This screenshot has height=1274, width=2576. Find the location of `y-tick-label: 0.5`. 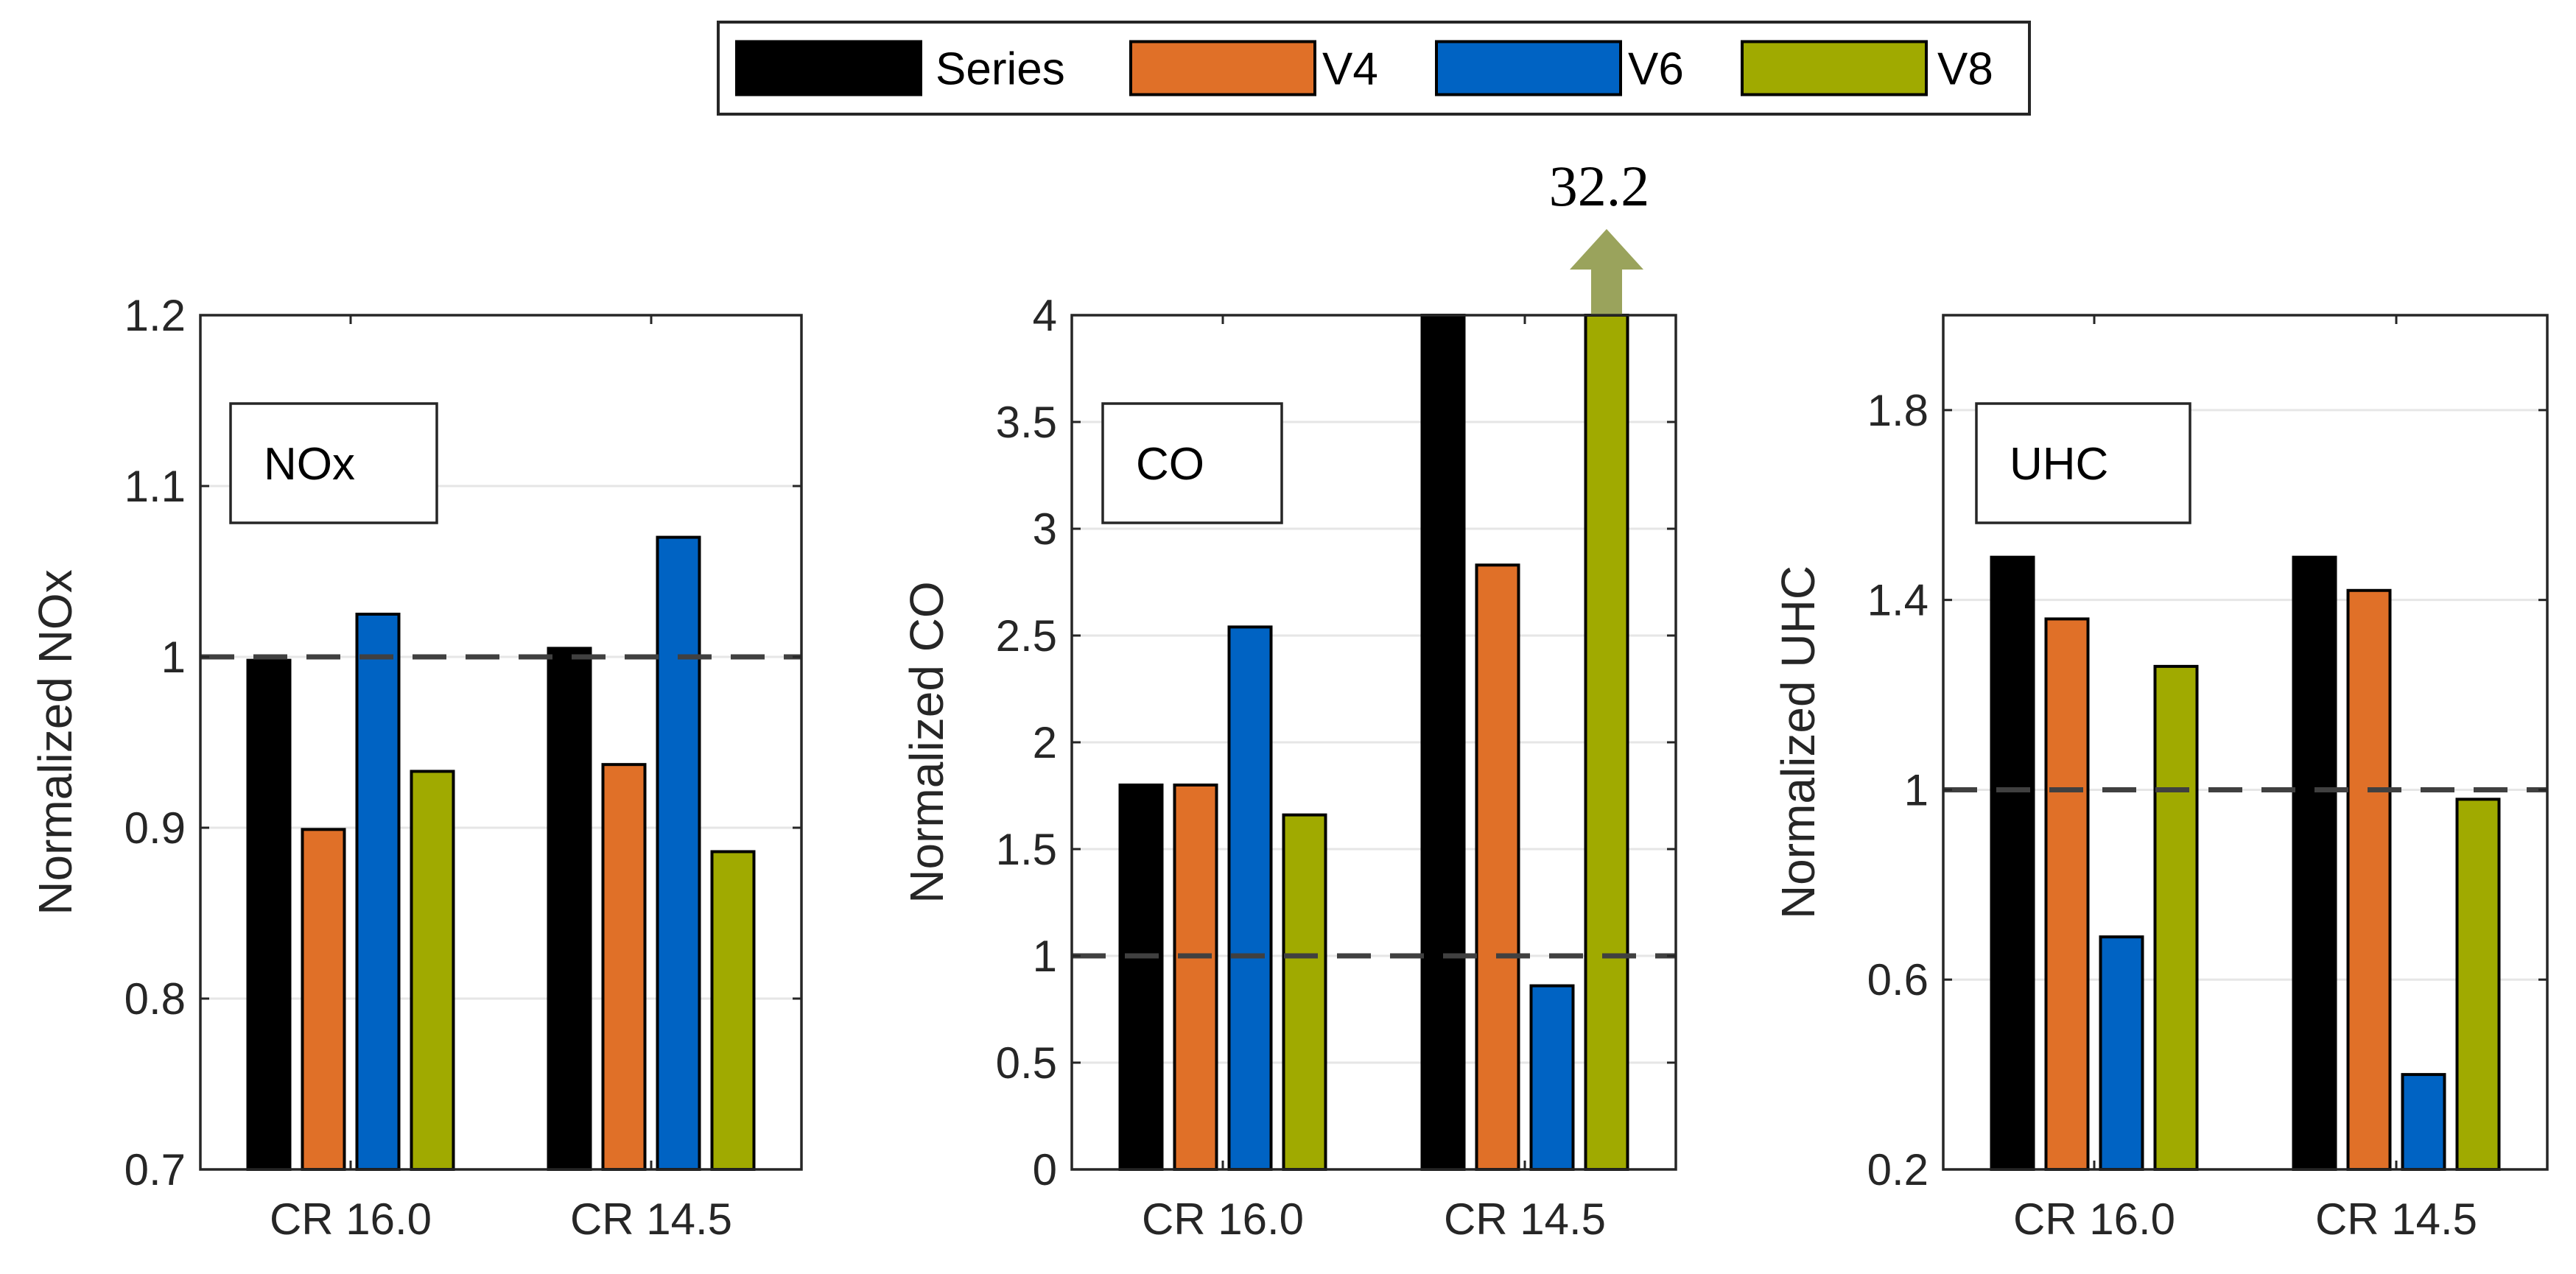

y-tick-label: 0.5 is located at coordinates (1026, 1063).